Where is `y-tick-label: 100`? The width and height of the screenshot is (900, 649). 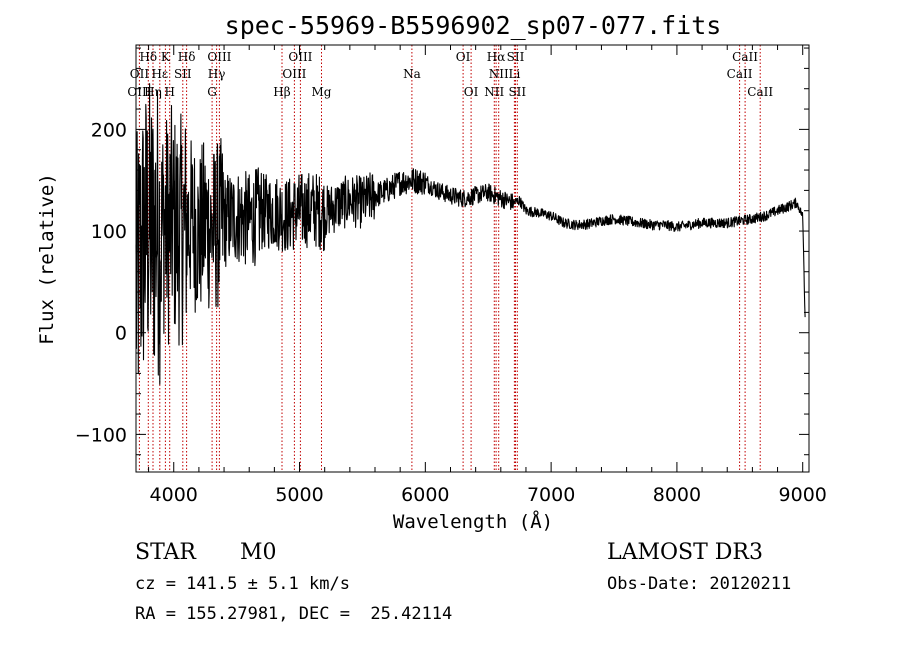 y-tick-label: 100 is located at coordinates (109, 232).